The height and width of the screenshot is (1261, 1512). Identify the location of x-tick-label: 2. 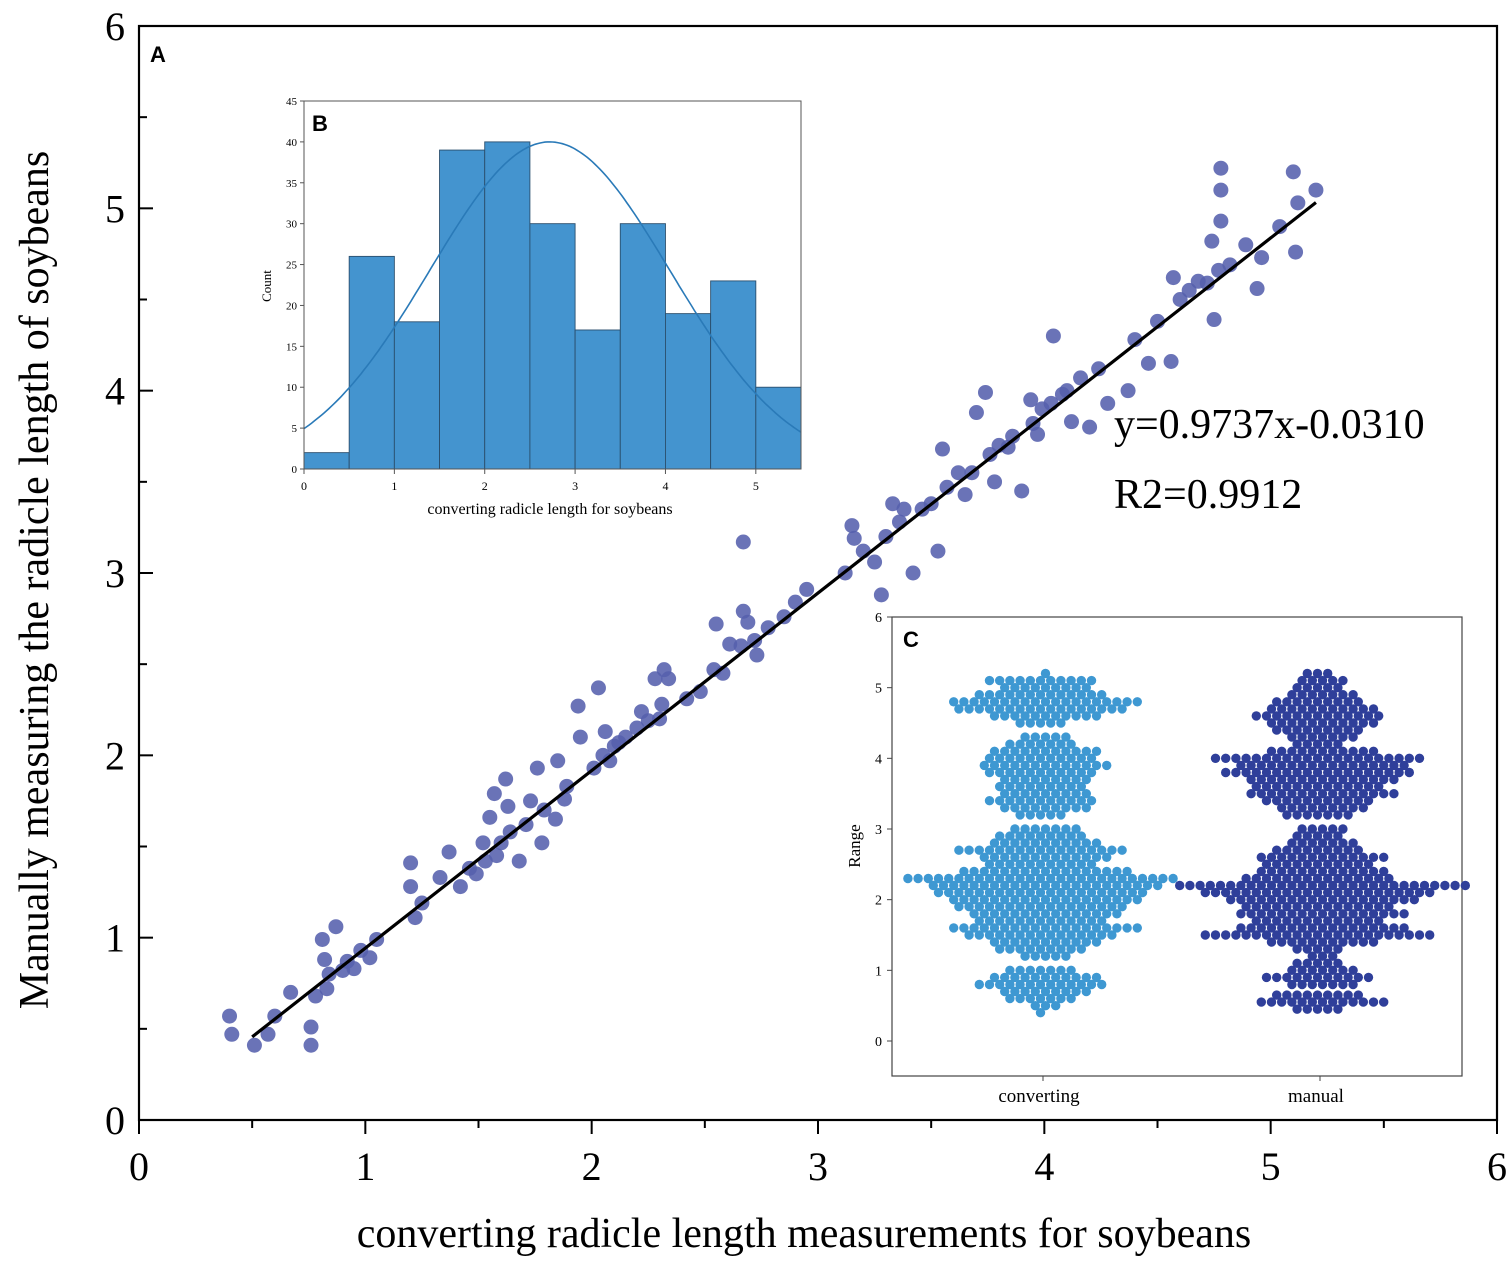
(592, 1166).